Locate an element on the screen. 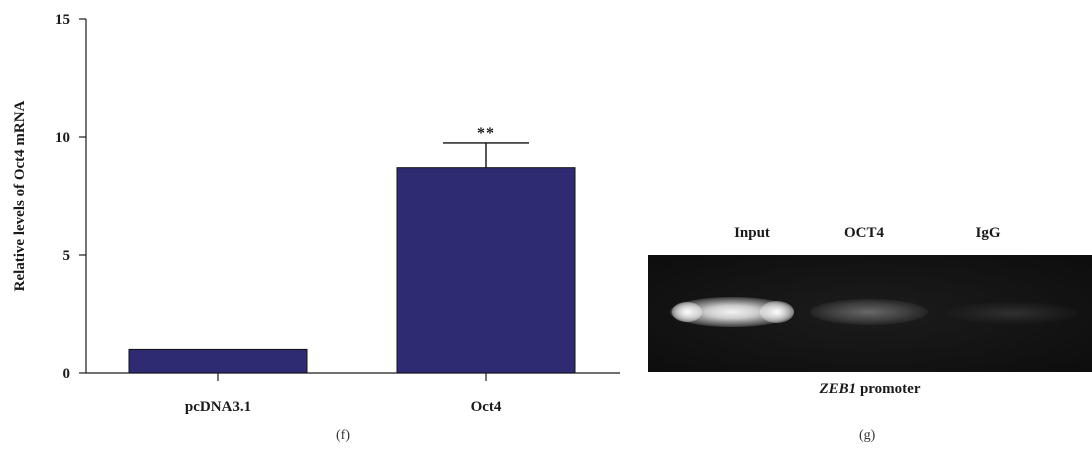 The image size is (1092, 455). y-tick-label: 0 is located at coordinates (67, 374).